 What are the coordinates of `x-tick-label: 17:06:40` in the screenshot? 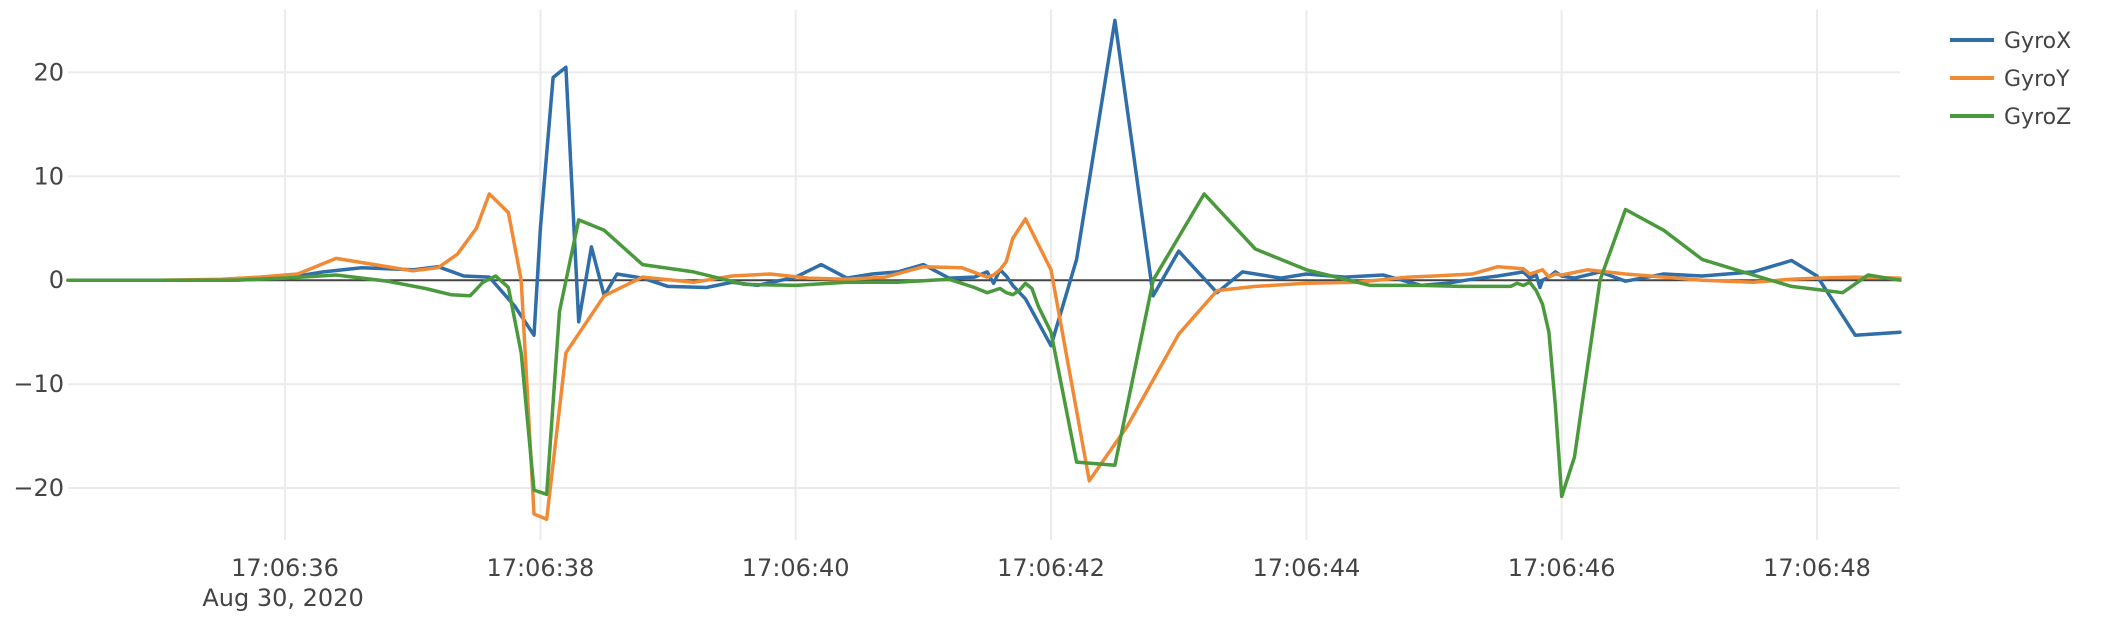 It's located at (796, 568).